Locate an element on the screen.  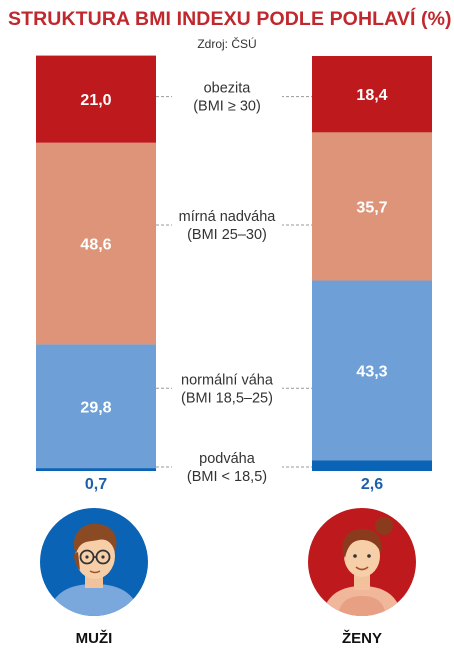
data-label: 2,6 is located at coordinates (372, 484).